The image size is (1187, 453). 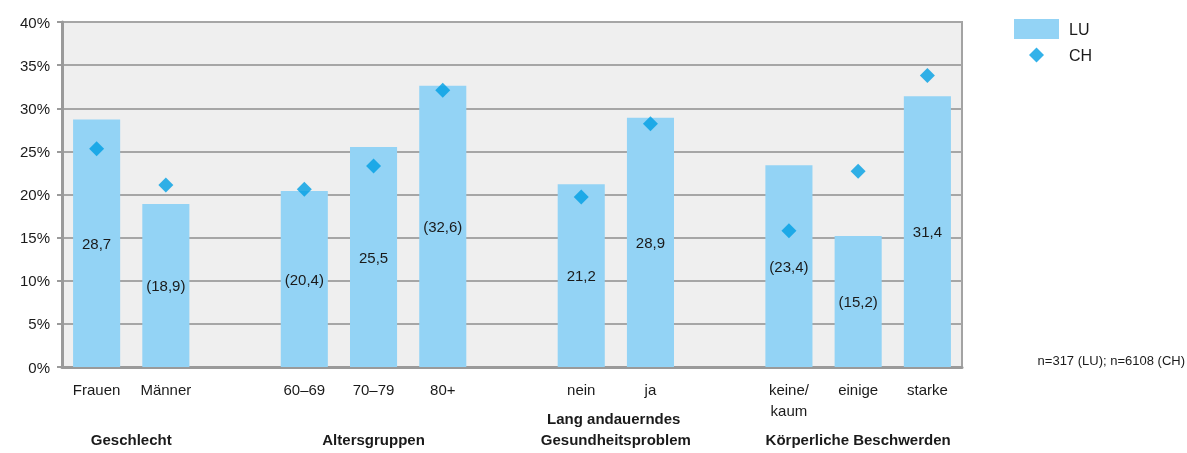 I want to click on y-tick-label: 40%, so click(x=34, y=22).